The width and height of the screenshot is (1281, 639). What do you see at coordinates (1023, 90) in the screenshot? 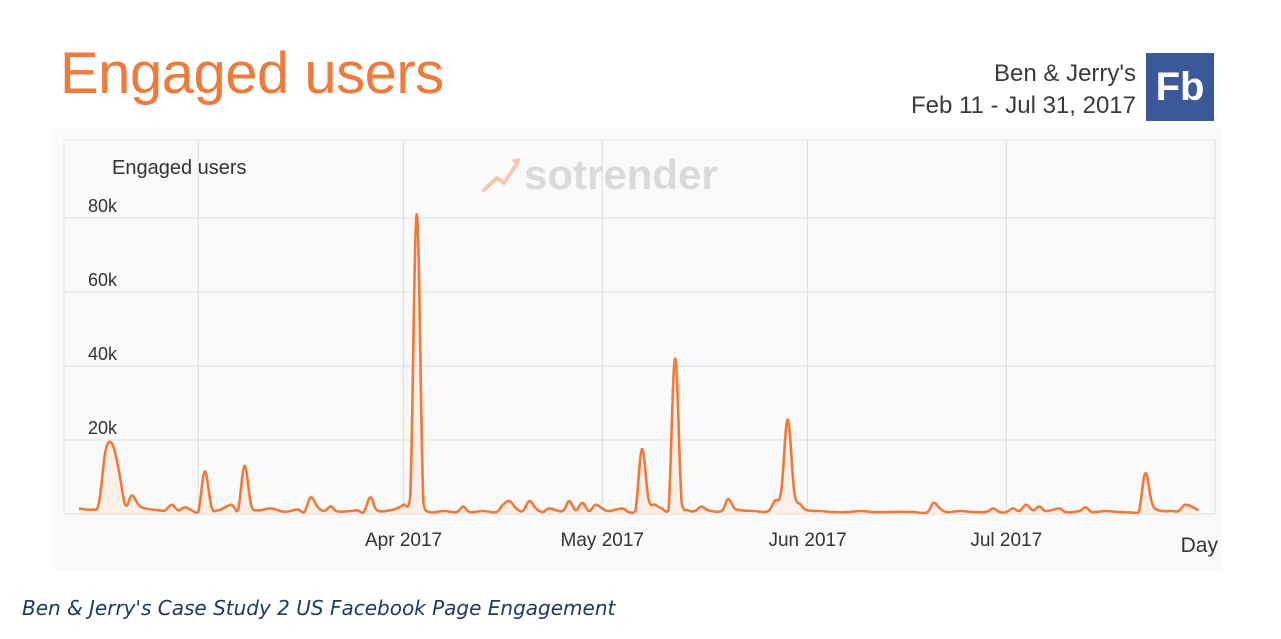
I see `brand-block: Ben & Jerry's Feb 11 - Jul 31, 2017` at bounding box center [1023, 90].